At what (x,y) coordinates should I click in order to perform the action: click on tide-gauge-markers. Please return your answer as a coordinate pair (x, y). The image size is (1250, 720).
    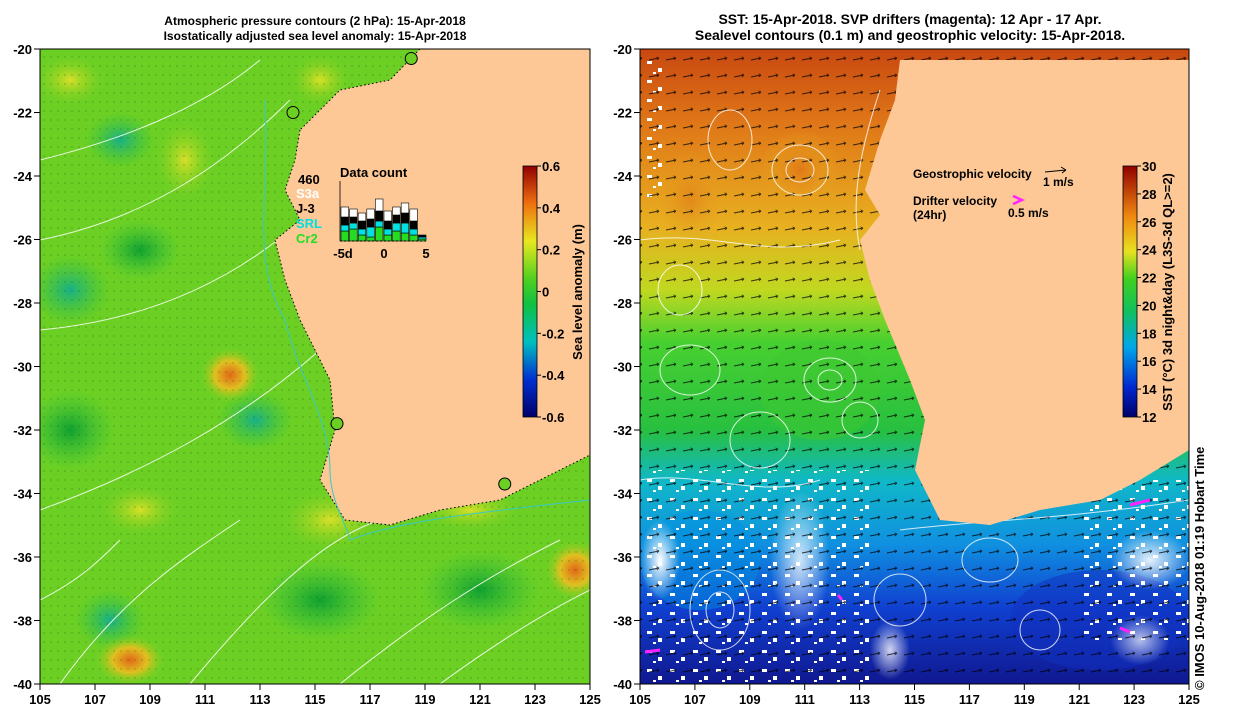
    Looking at the image, I should click on (399, 271).